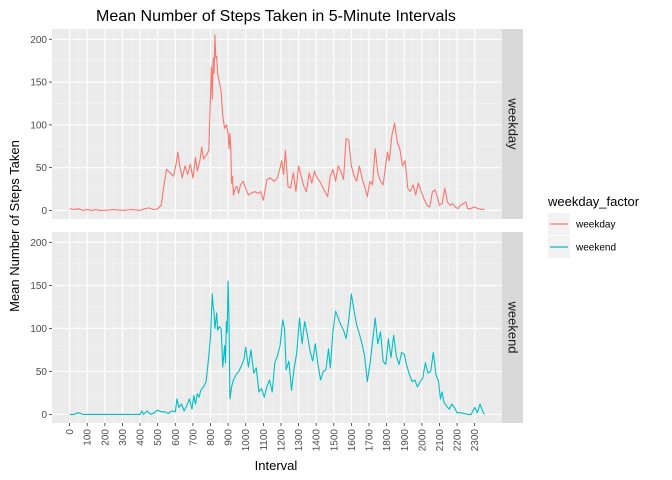  What do you see at coordinates (352, 440) in the screenshot?
I see `x-tick-label: 1600` at bounding box center [352, 440].